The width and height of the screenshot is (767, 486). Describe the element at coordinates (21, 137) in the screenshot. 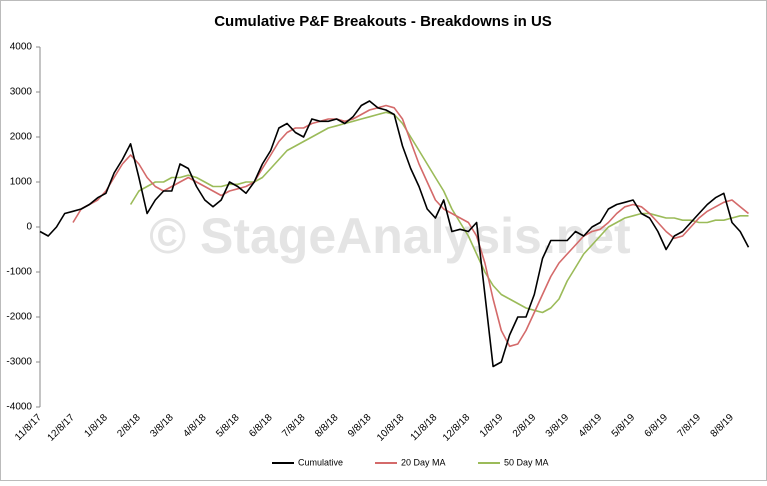

I see `y-tick-label: 2000` at that location.